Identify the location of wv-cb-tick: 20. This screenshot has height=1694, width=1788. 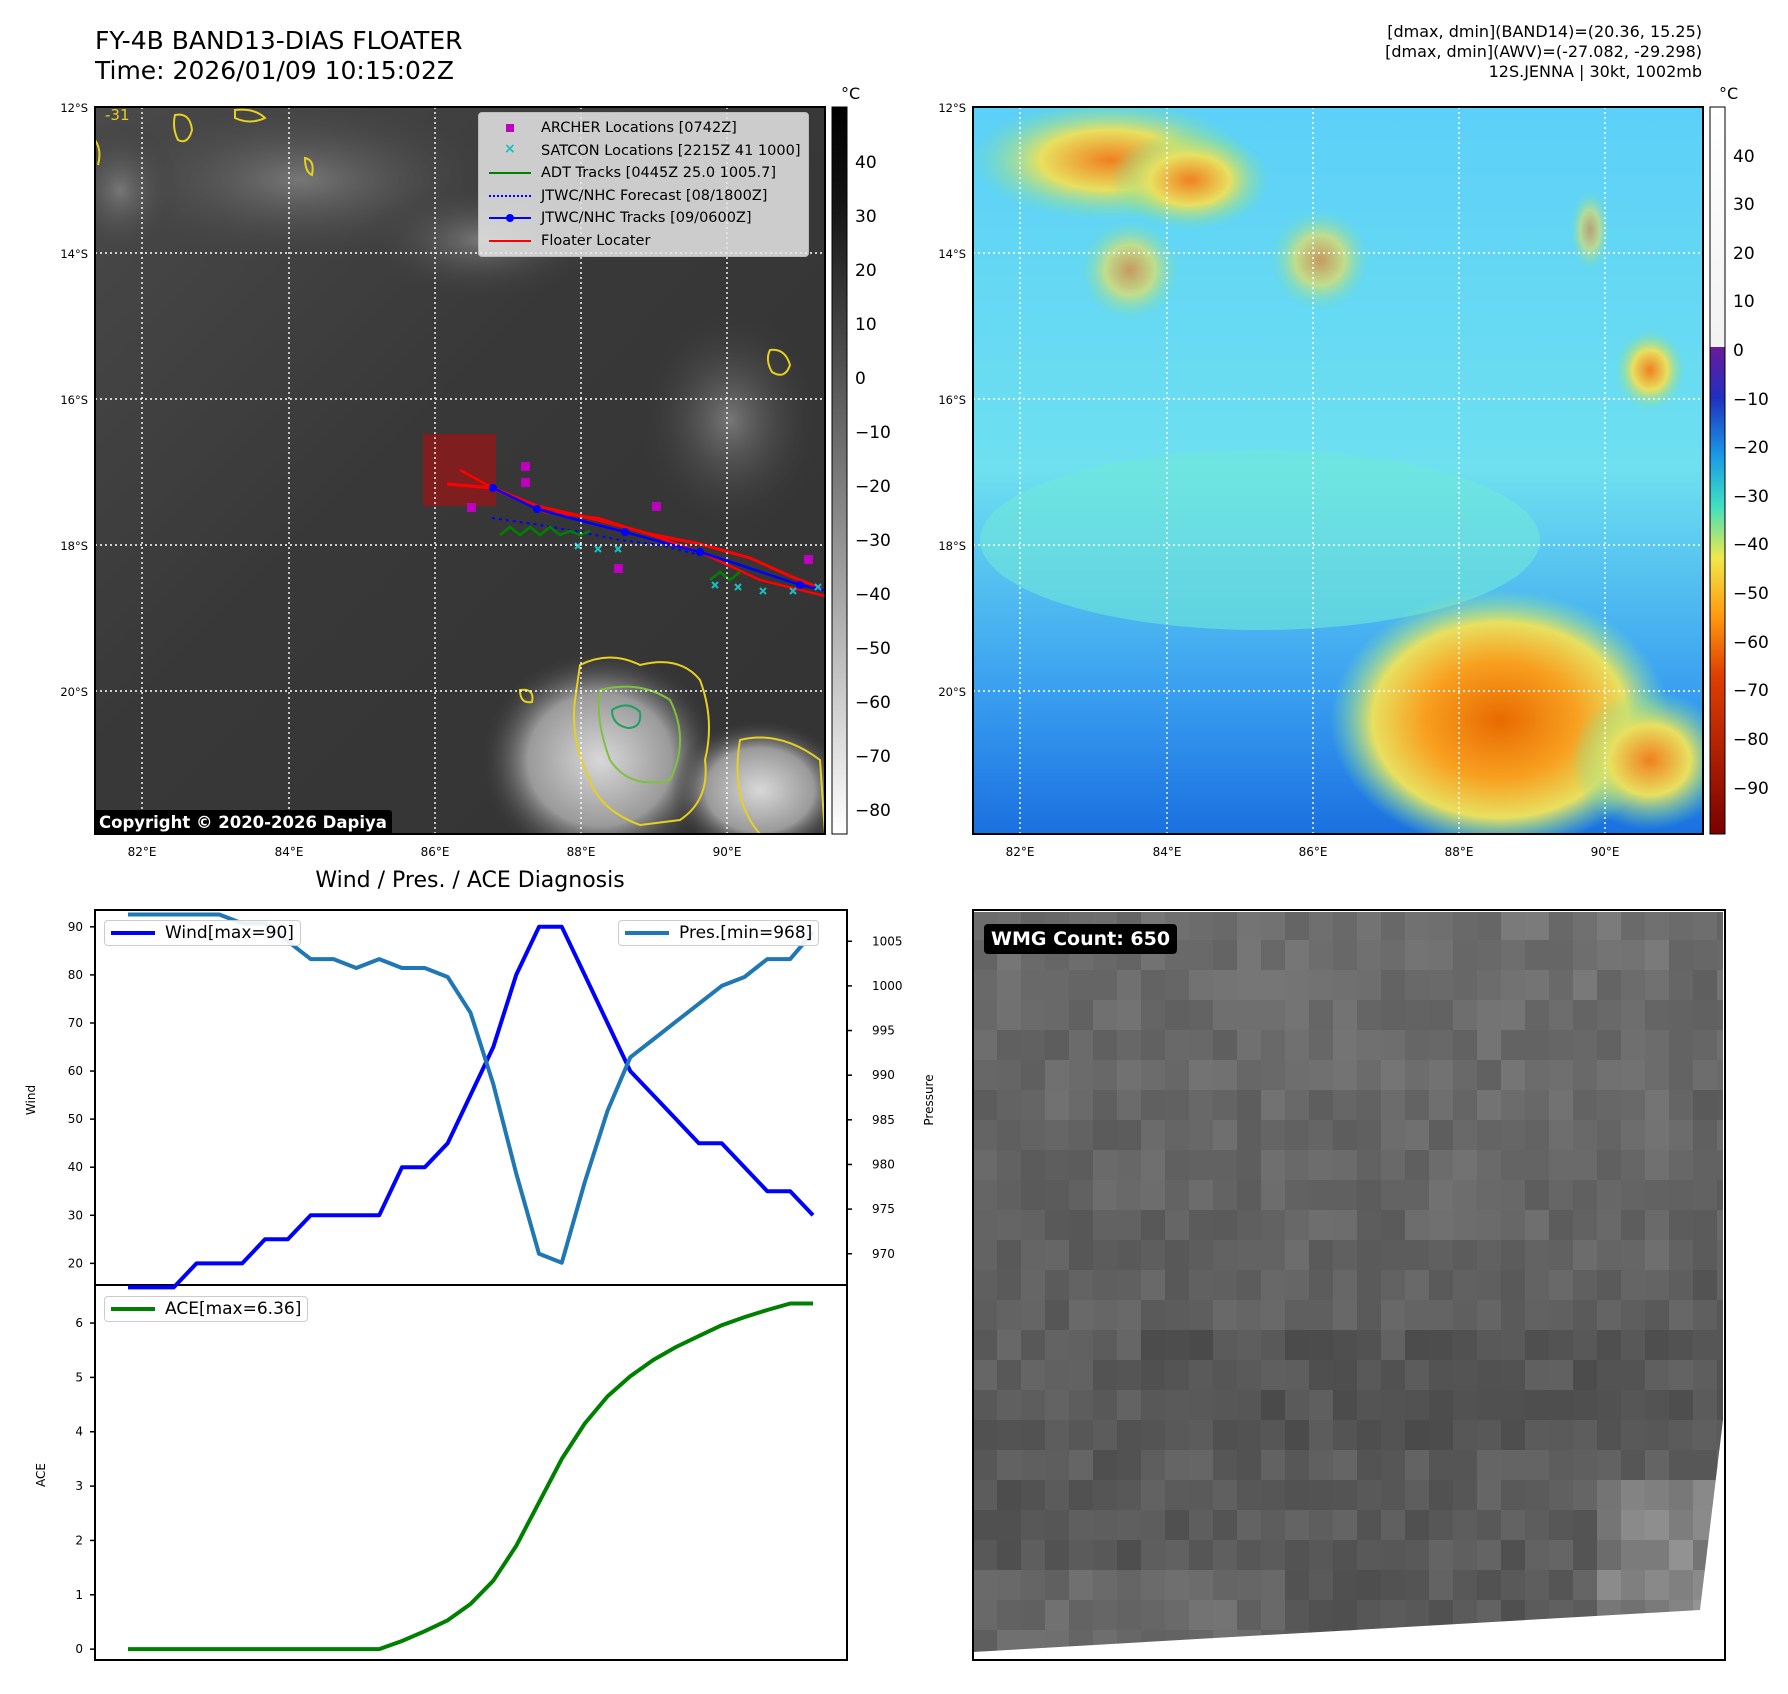
(1744, 254).